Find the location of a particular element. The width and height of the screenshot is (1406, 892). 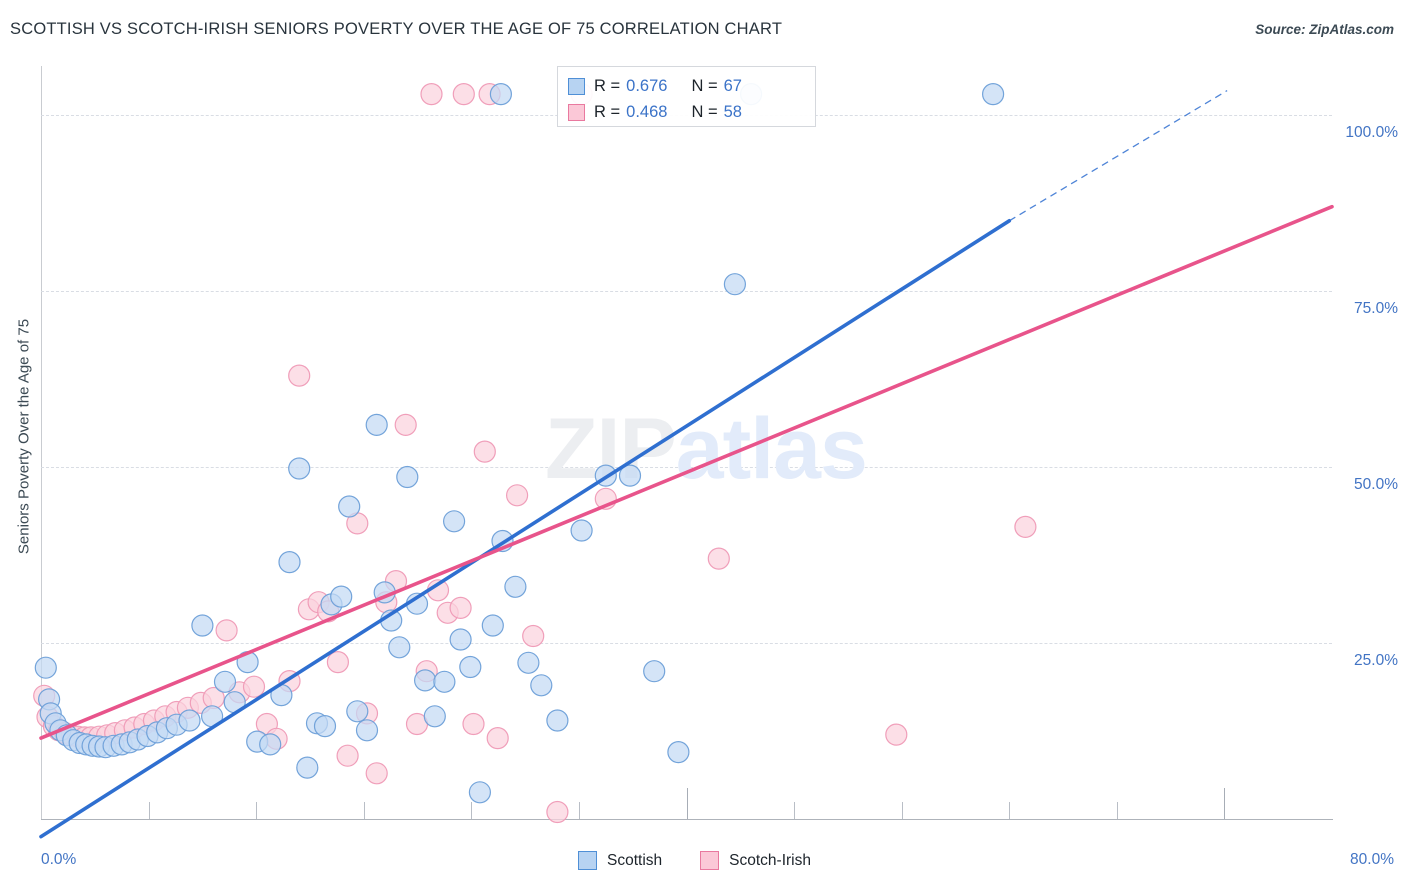

stats-row-scotch-irish: R = 0.468 N = 58 is located at coordinates (686, 112).